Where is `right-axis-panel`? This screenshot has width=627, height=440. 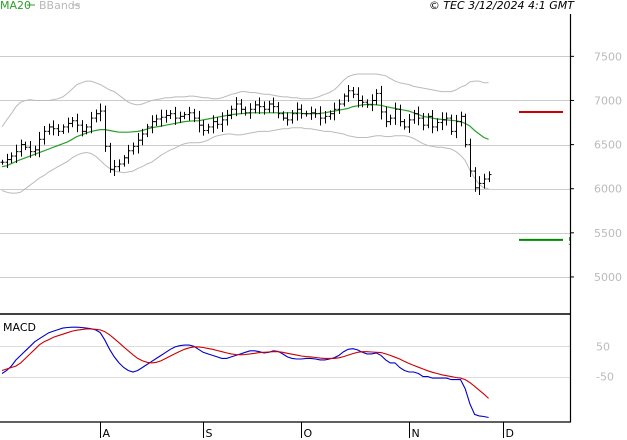 right-axis-panel is located at coordinates (598, 220).